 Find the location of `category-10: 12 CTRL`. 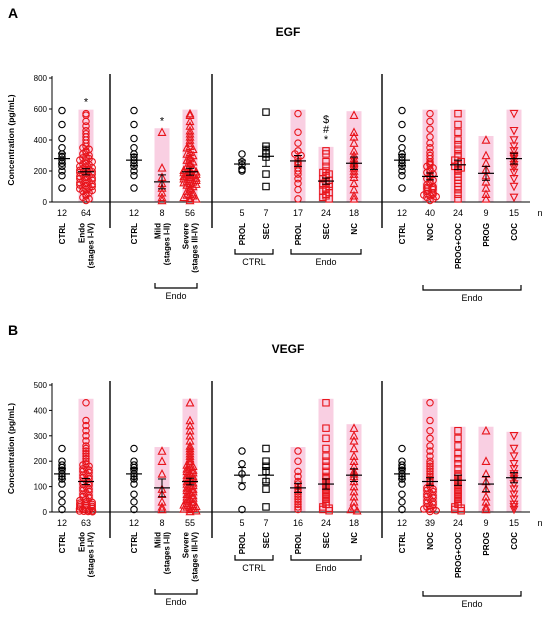

category-10: 12 CTRL is located at coordinates (402, 498).